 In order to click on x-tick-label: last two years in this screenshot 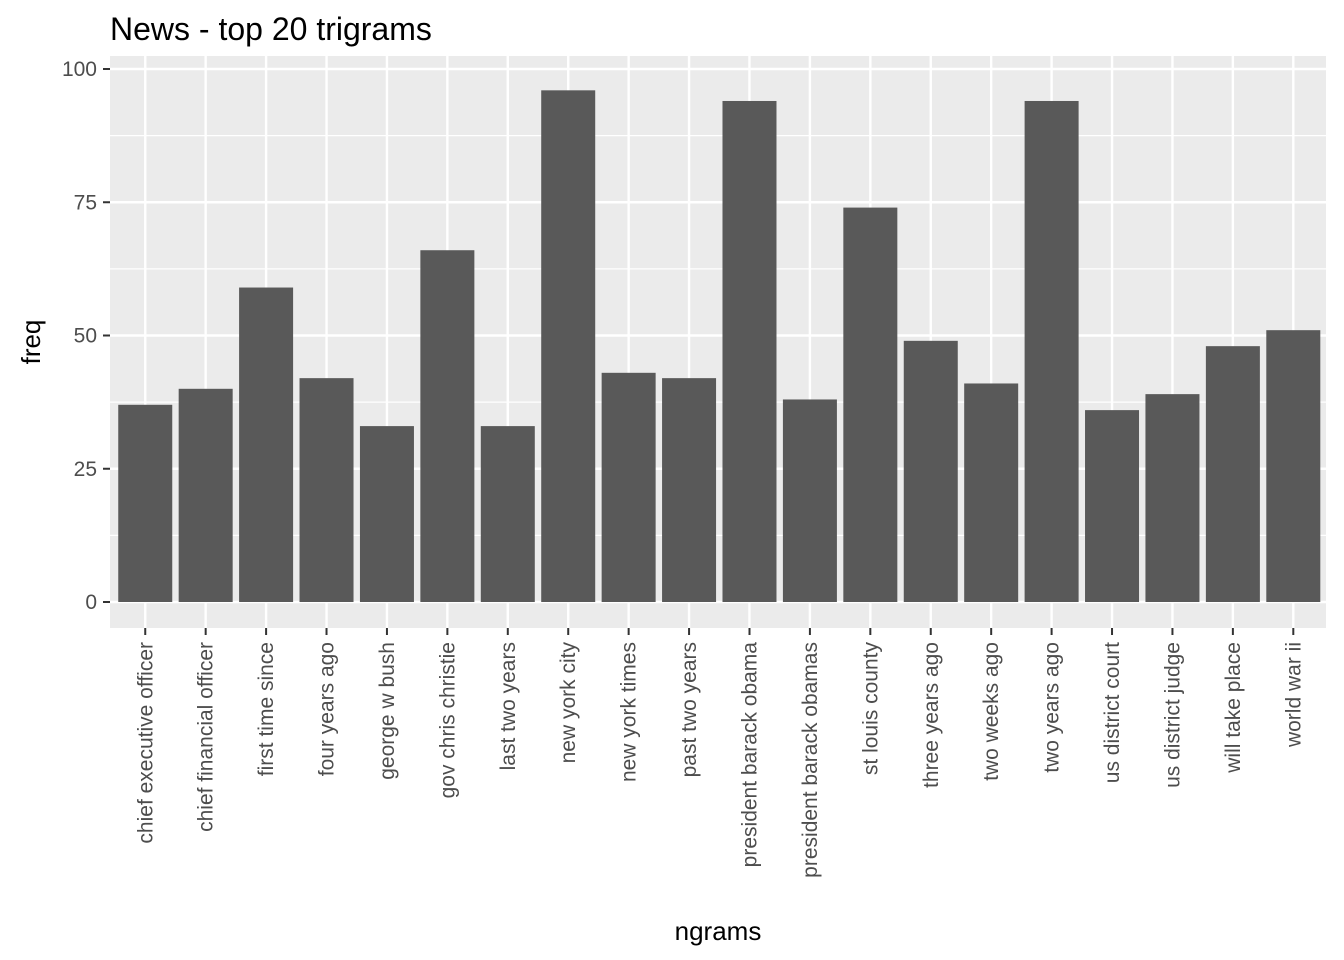, I will do `click(508, 706)`.